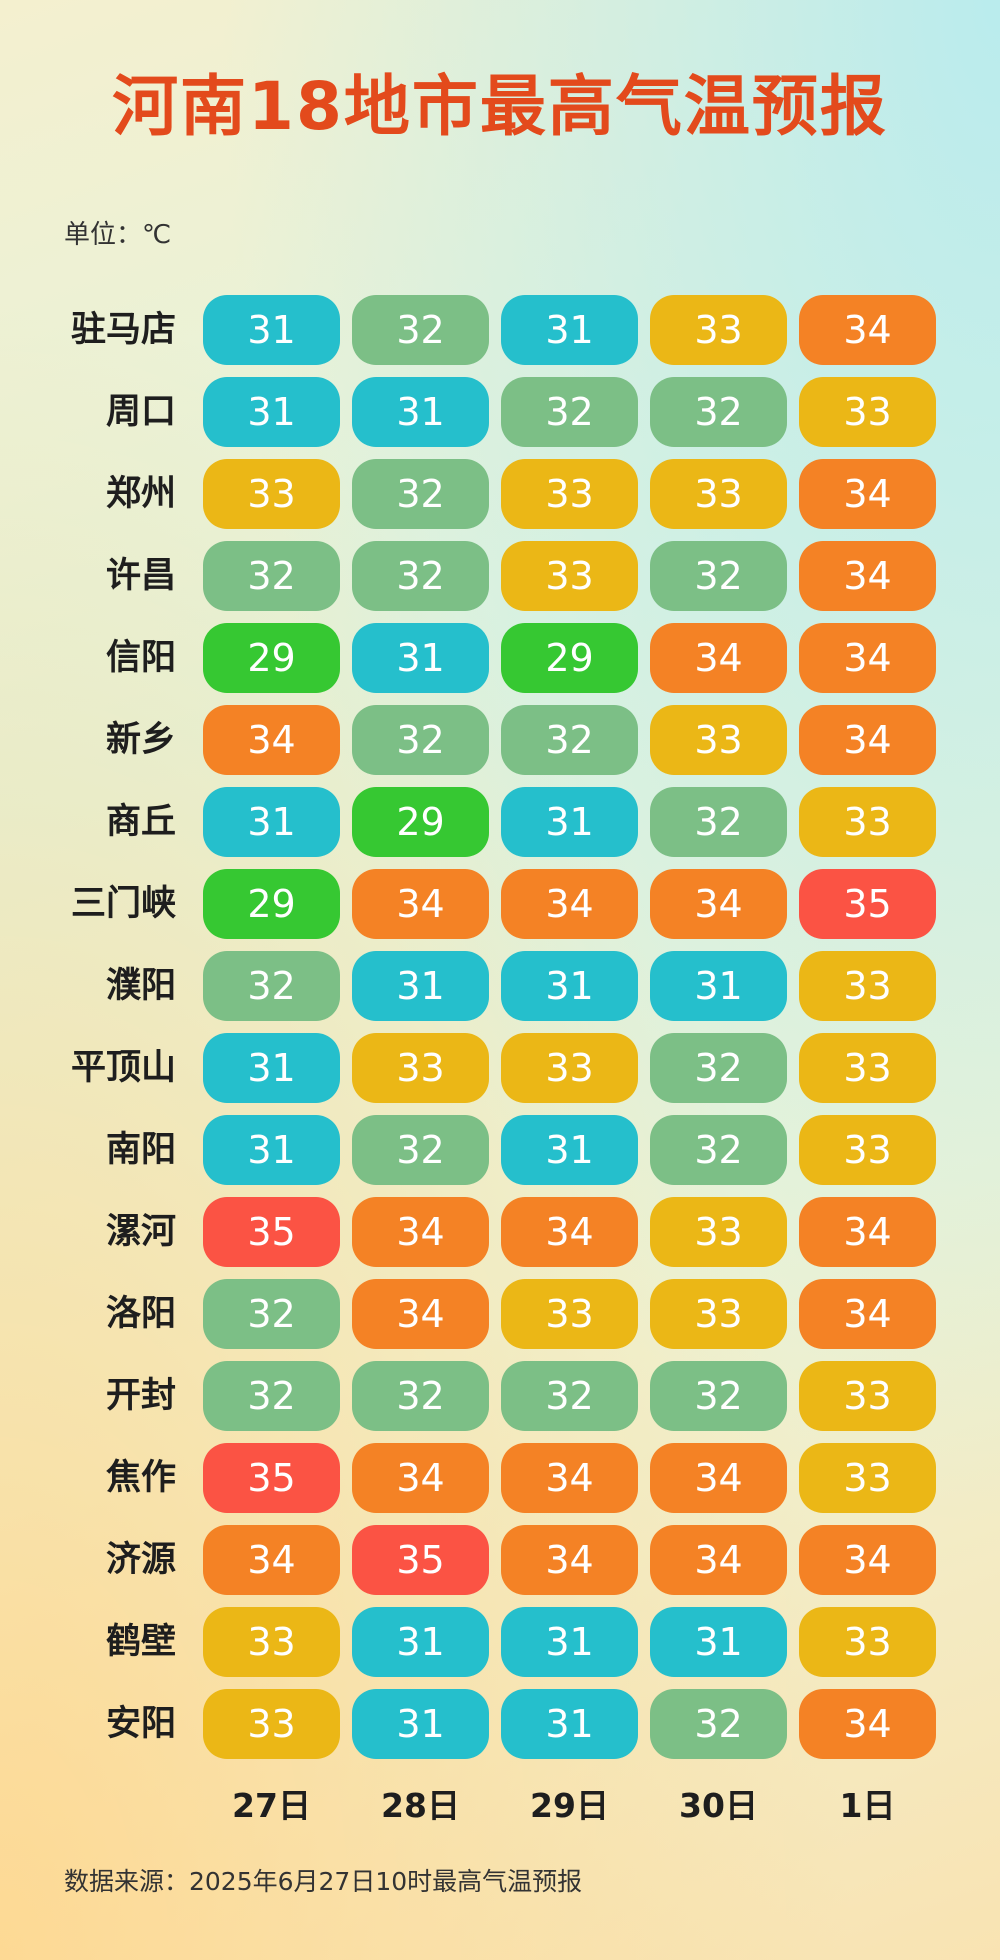  What do you see at coordinates (140, 1396) in the screenshot?
I see `city-label: 开封` at bounding box center [140, 1396].